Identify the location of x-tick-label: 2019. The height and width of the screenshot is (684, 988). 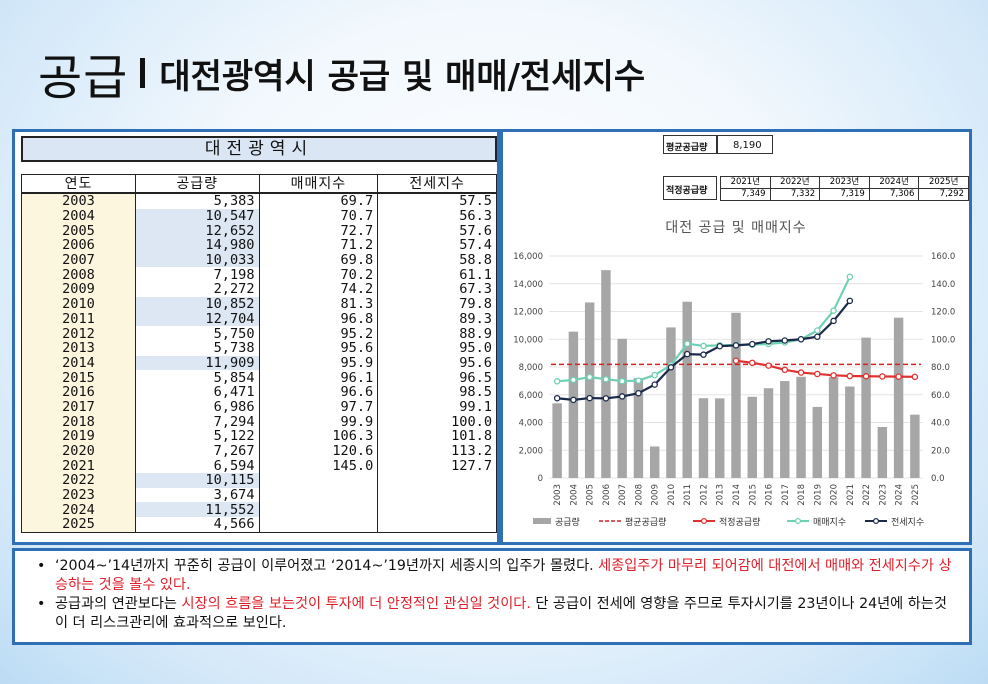
(818, 495).